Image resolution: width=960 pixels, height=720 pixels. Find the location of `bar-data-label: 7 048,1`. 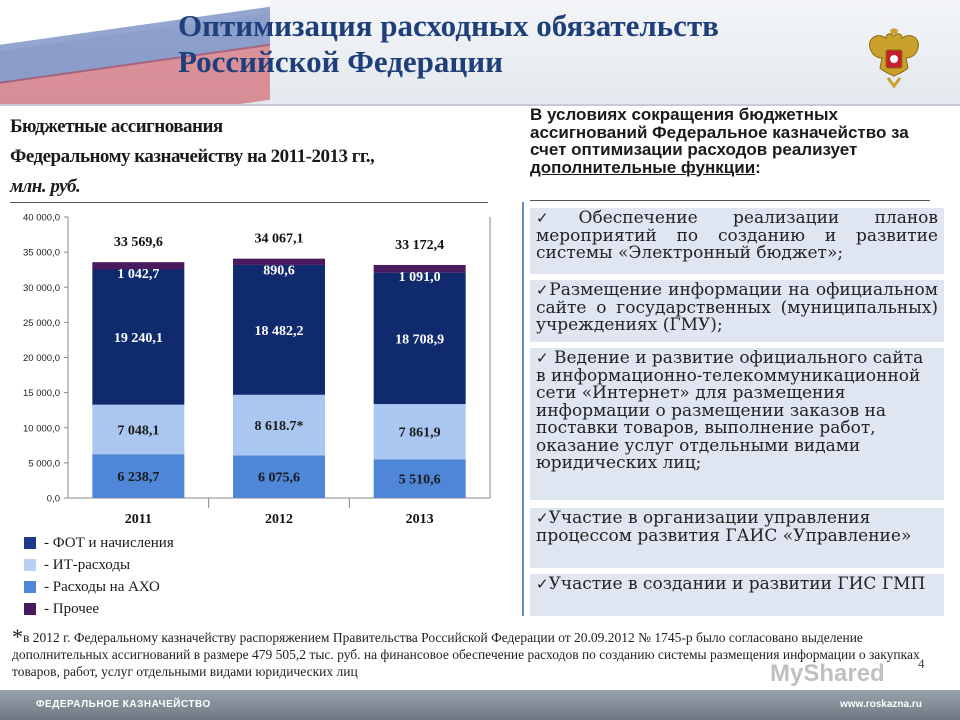

bar-data-label: 7 048,1 is located at coordinates (138, 430).